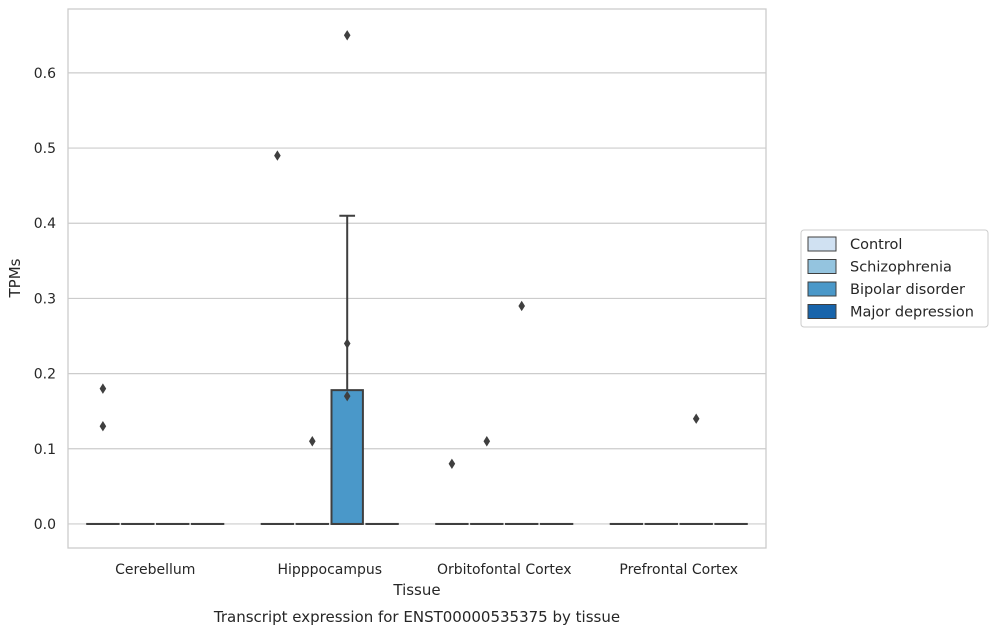 The image size is (997, 634). Describe the element at coordinates (45, 450) in the screenshot. I see `y-tick-label: 0.1` at that location.